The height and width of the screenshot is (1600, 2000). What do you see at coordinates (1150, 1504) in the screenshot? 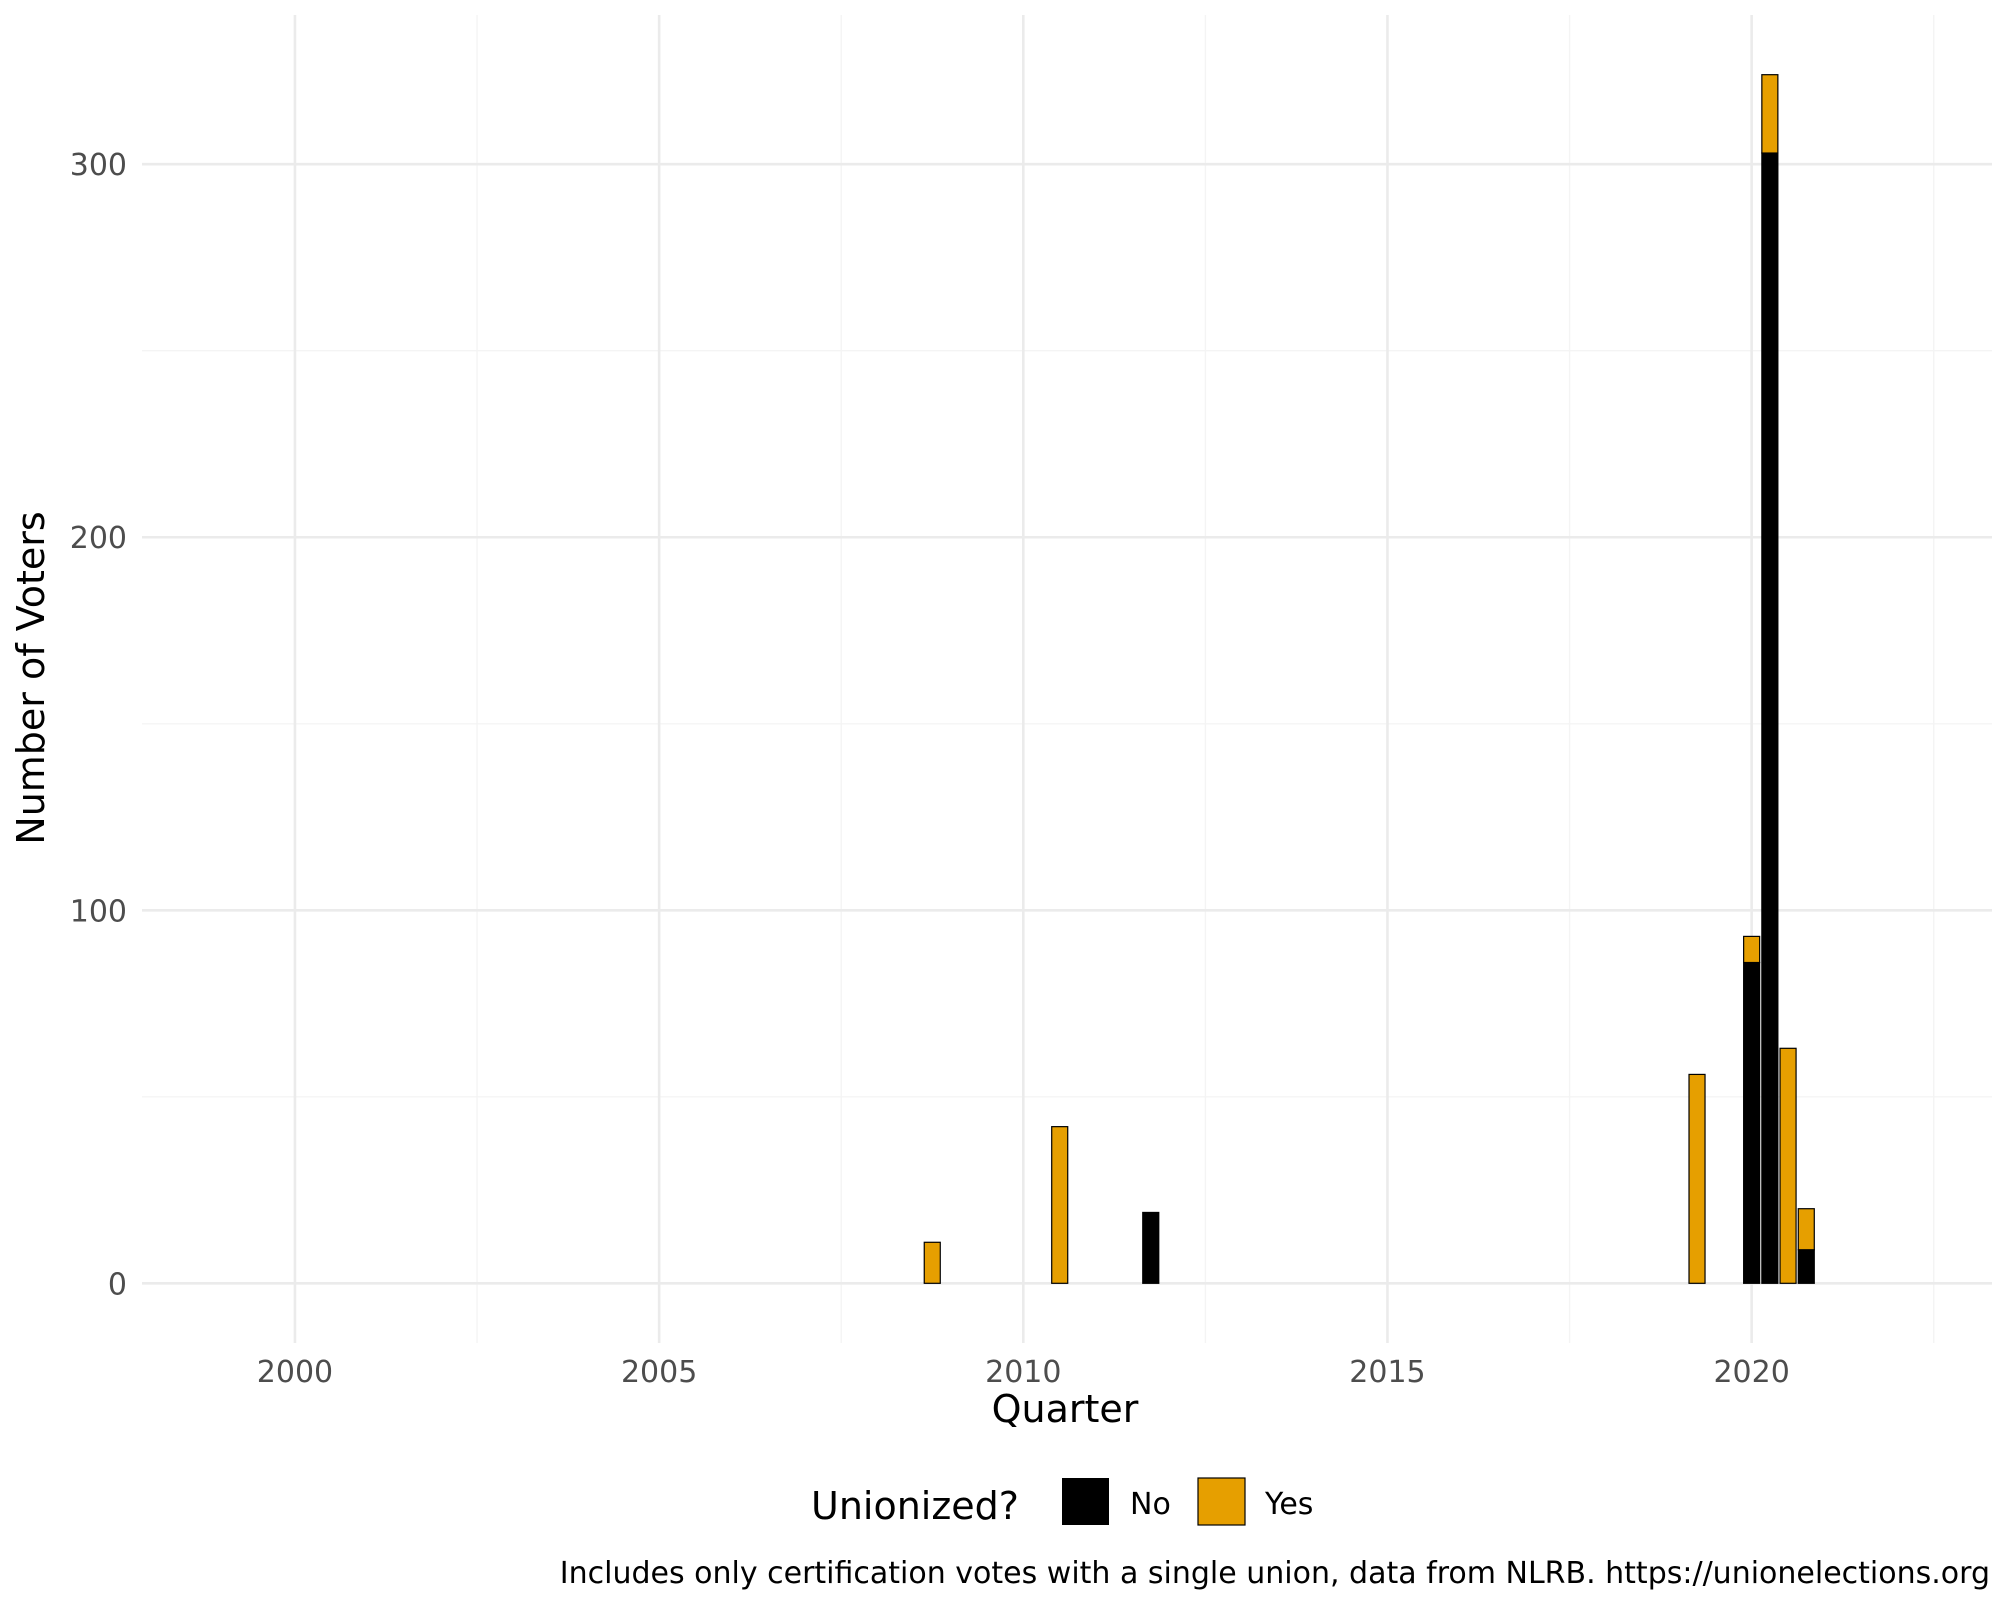
I see `legend-label-no: No` at bounding box center [1150, 1504].